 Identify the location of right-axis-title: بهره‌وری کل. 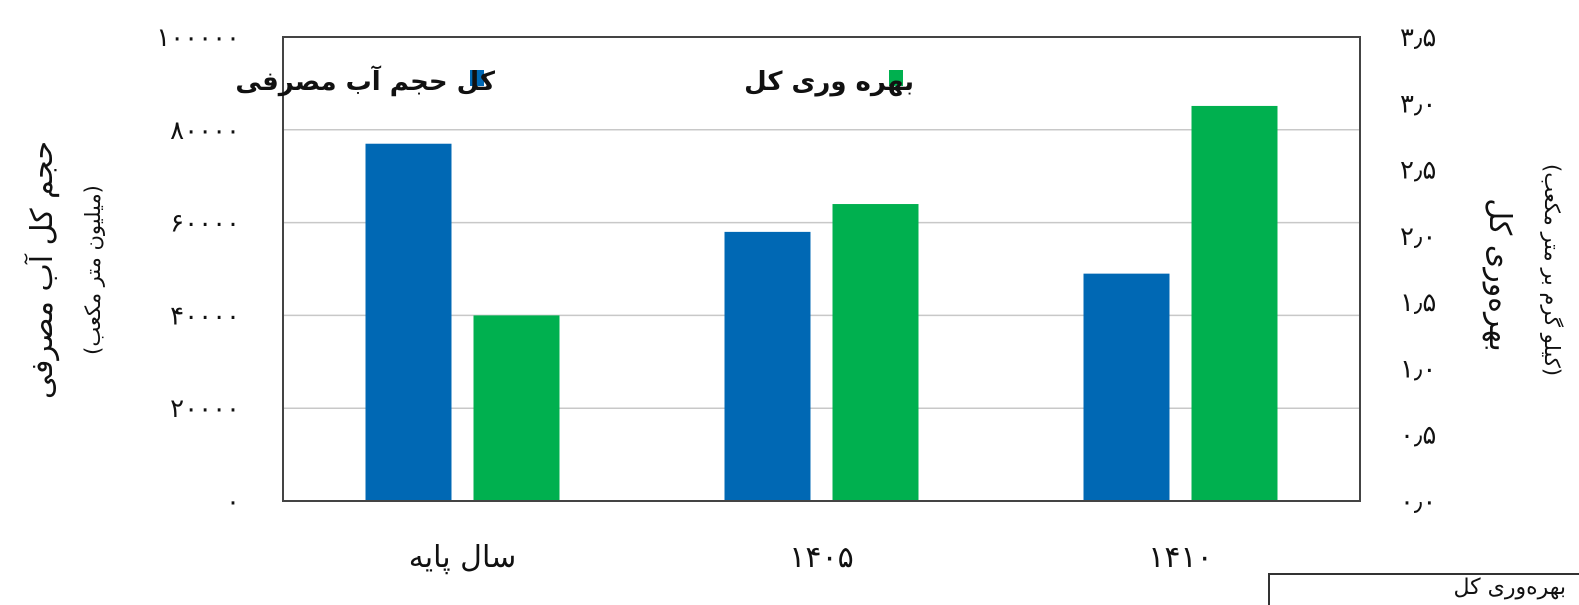
(1499, 274).